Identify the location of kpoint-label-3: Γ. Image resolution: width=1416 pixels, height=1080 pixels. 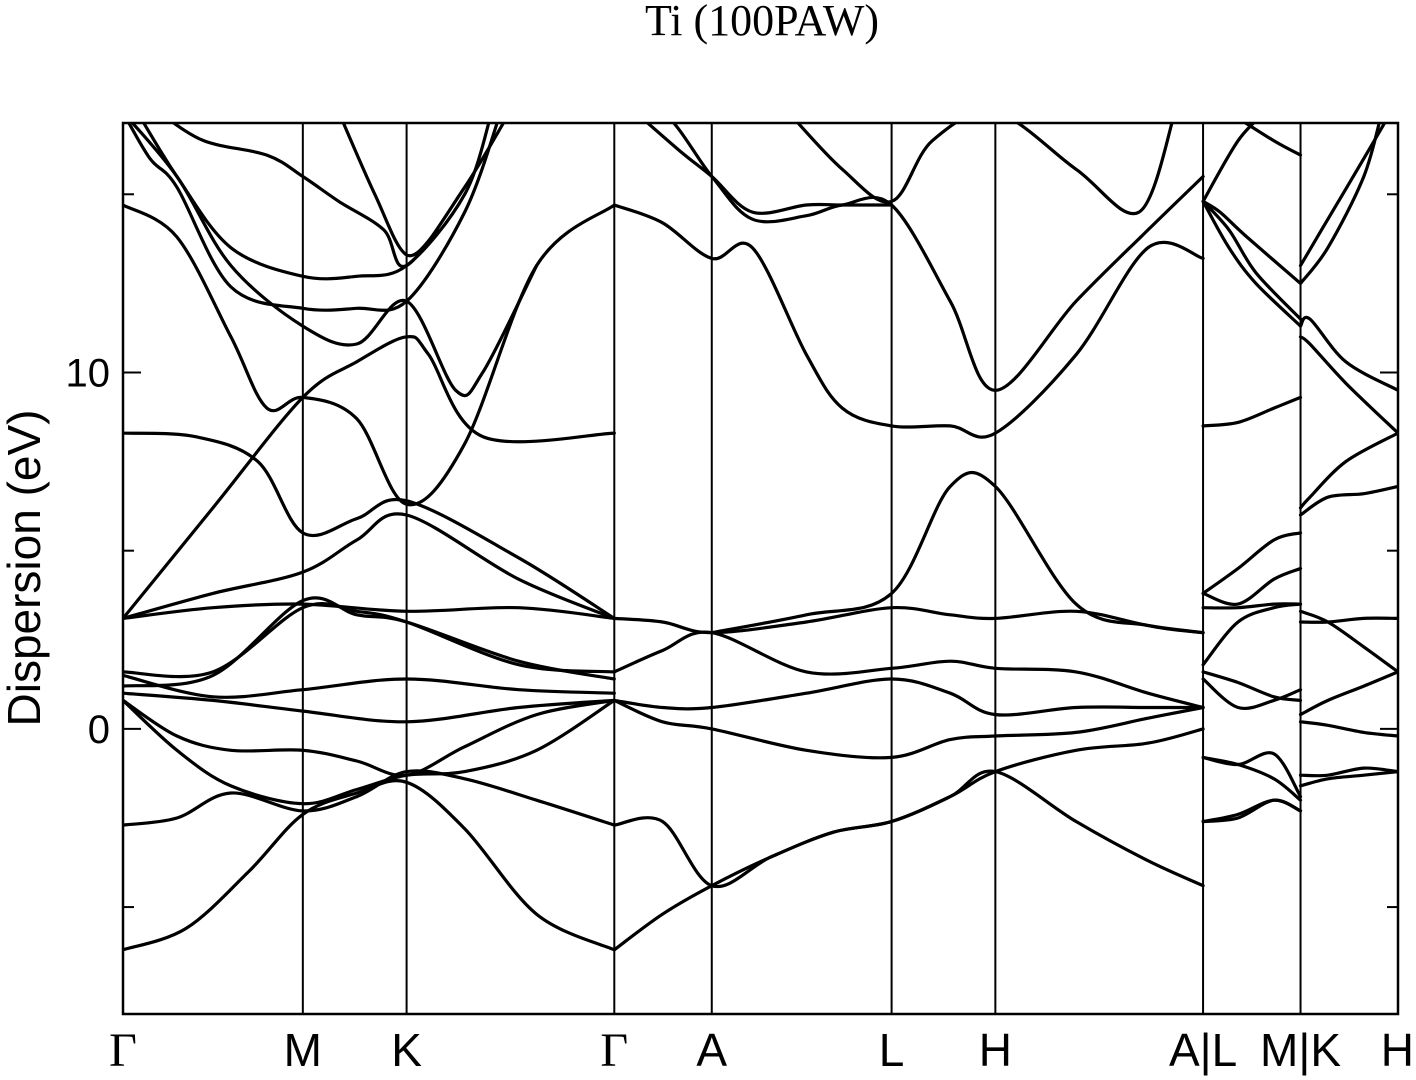
(614, 1050).